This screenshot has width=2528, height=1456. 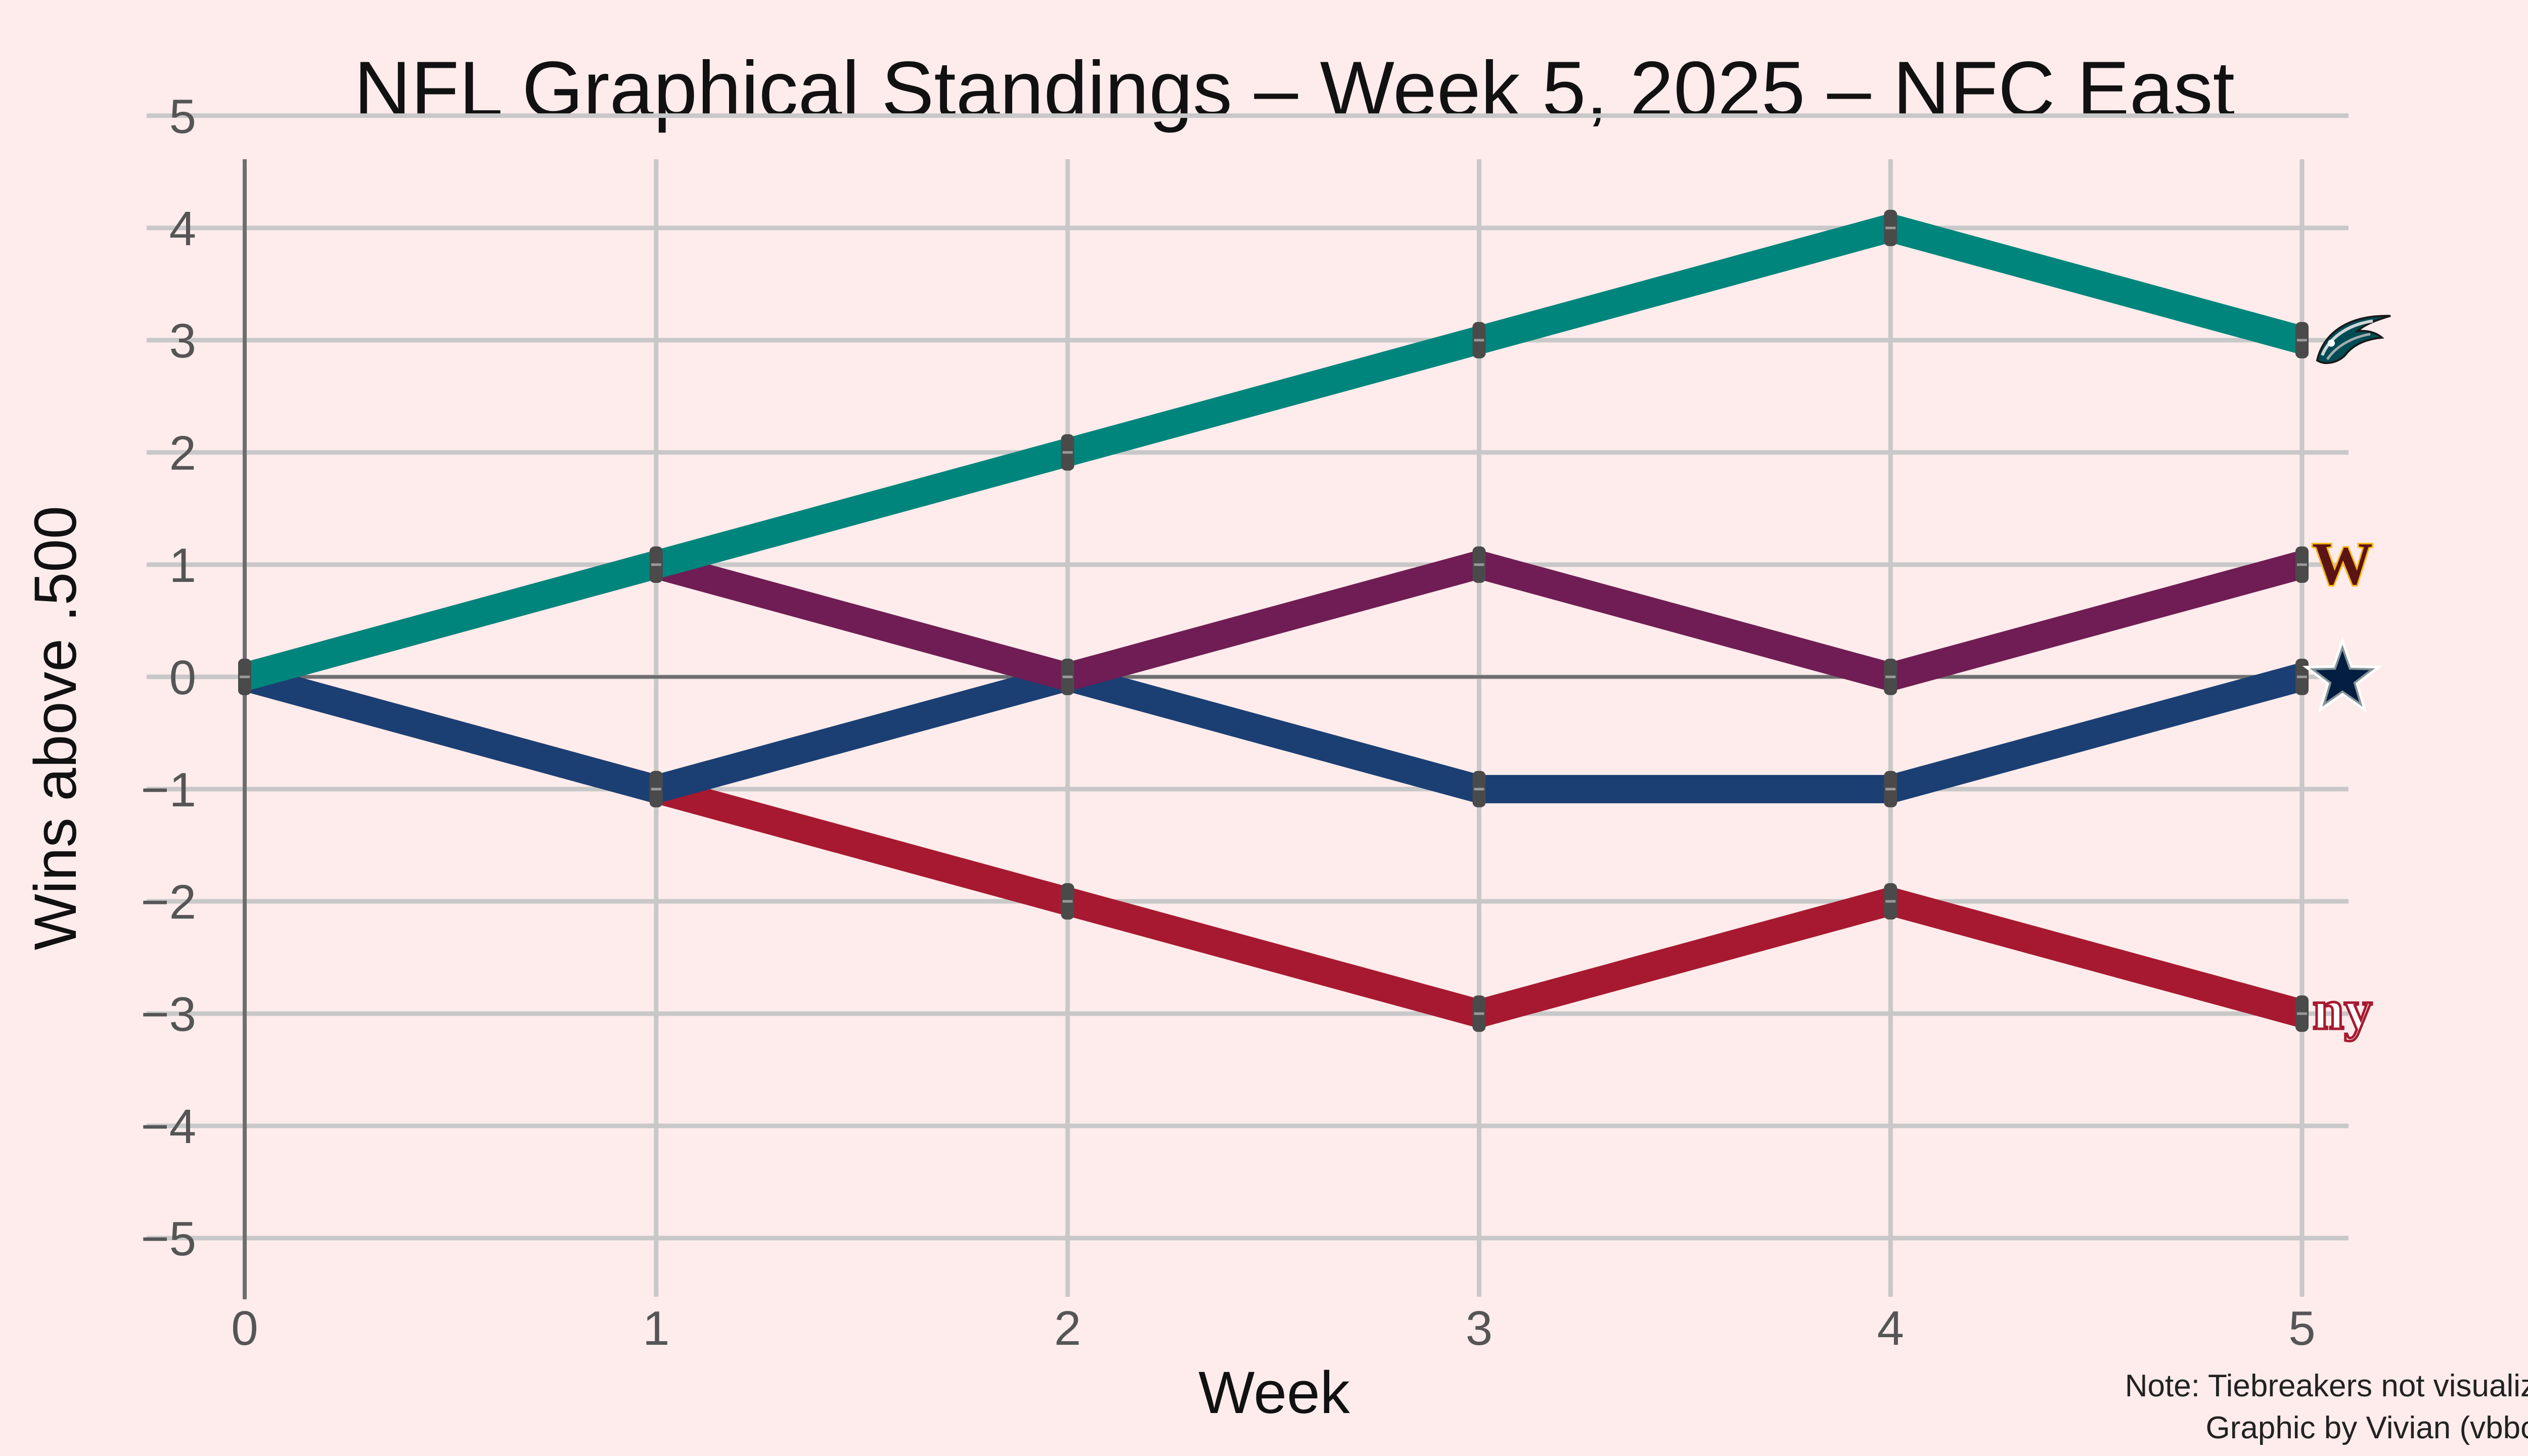 What do you see at coordinates (2326, 1386) in the screenshot?
I see `note-tiebreakers: Note: Tiebreakers not visualized` at bounding box center [2326, 1386].